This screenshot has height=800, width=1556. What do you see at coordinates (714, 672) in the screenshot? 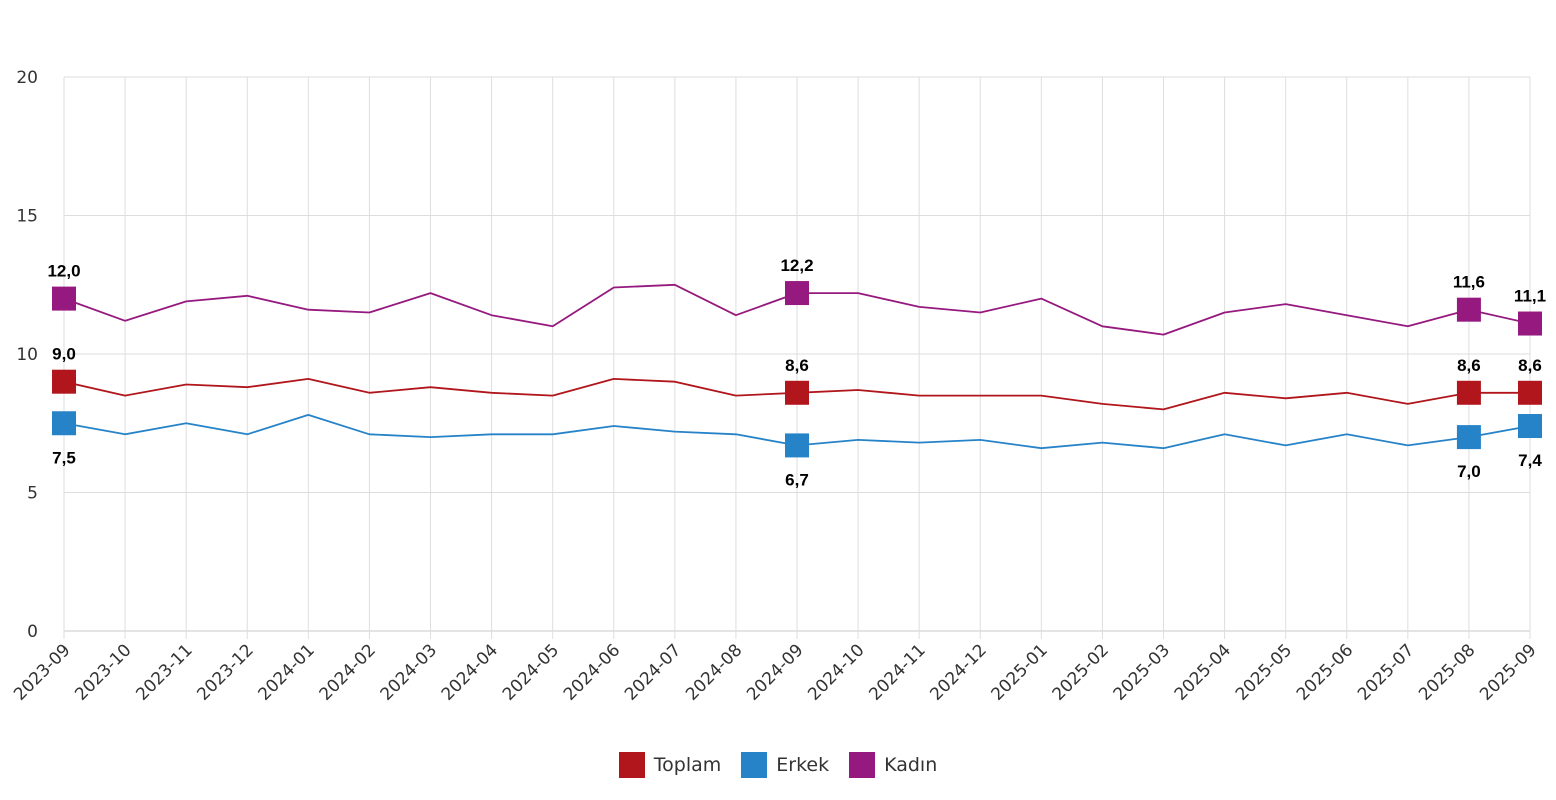
I see `x-tick-label: 2024-08` at bounding box center [714, 672].